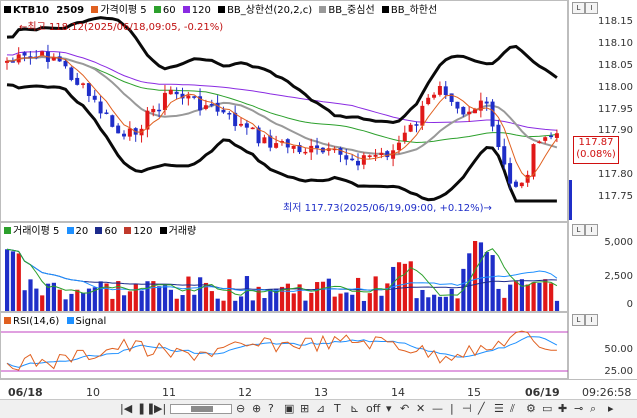  I want to click on dropdown-icon: ▾, so click(389, 408).